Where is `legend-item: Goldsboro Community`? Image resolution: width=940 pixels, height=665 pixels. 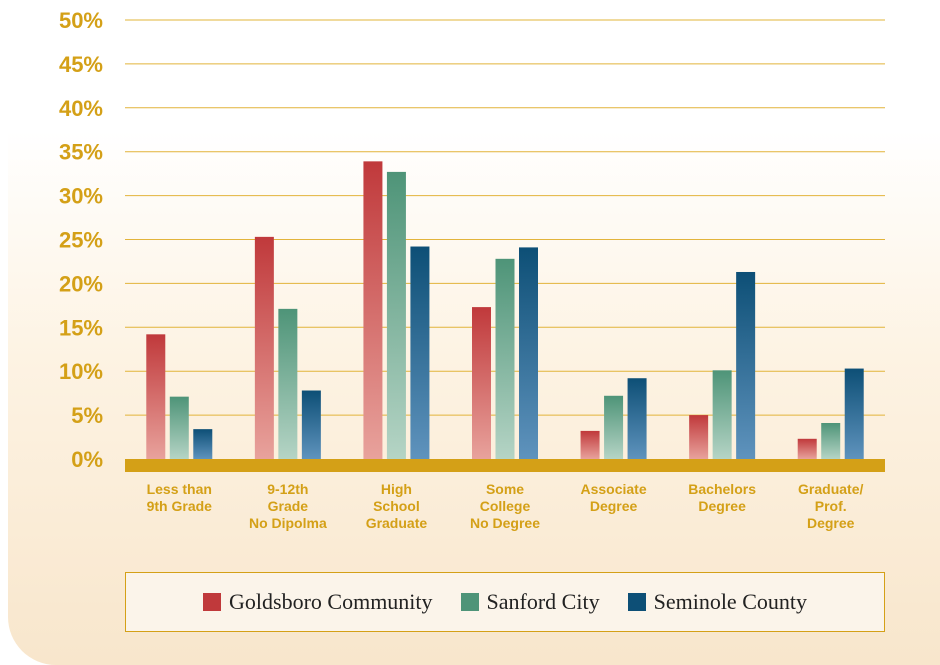 legend-item: Goldsboro Community is located at coordinates (318, 602).